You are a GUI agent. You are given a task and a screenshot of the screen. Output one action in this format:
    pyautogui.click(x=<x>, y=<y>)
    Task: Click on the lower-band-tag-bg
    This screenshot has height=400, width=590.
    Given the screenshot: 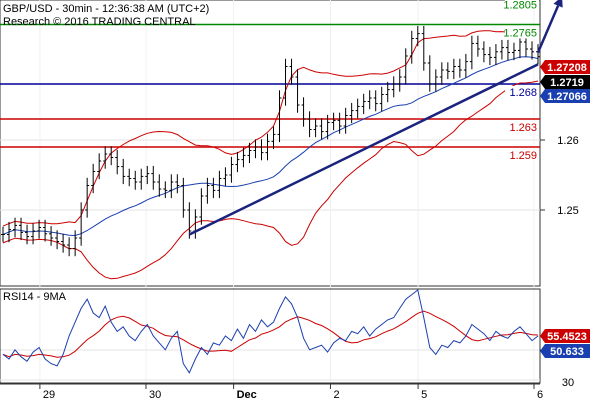 What is the action you would take?
    pyautogui.click(x=567, y=96)
    